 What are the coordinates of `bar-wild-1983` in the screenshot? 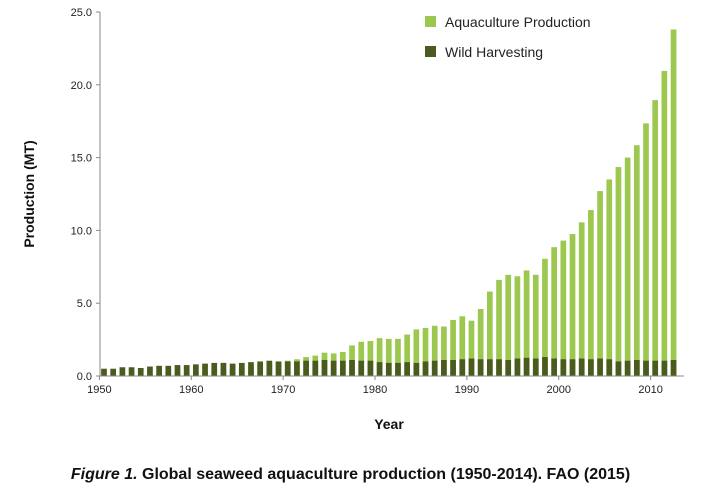 It's located at (407, 369).